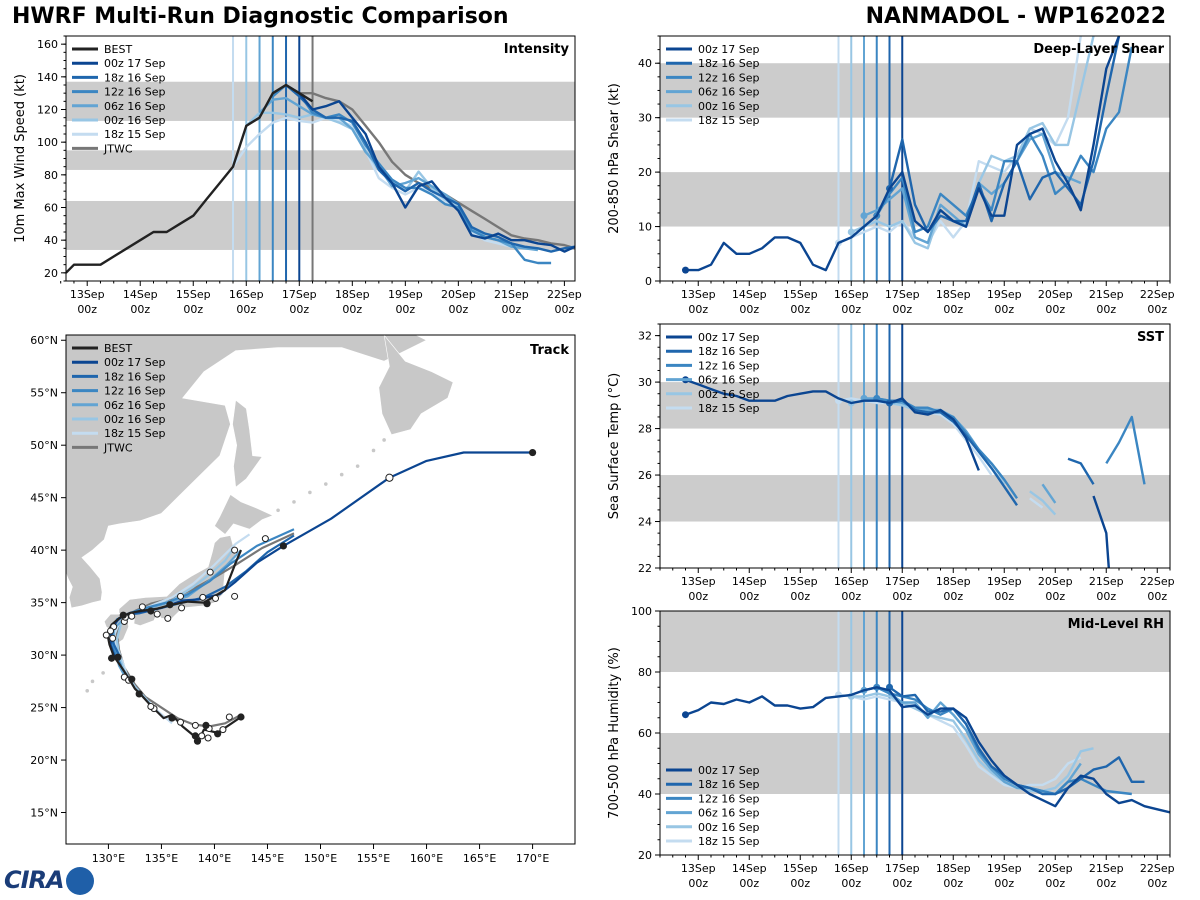 Image resolution: width=1200 pixels, height=900 pixels. I want to click on sst-legend-label: 18z 16 Sep, so click(729, 351).